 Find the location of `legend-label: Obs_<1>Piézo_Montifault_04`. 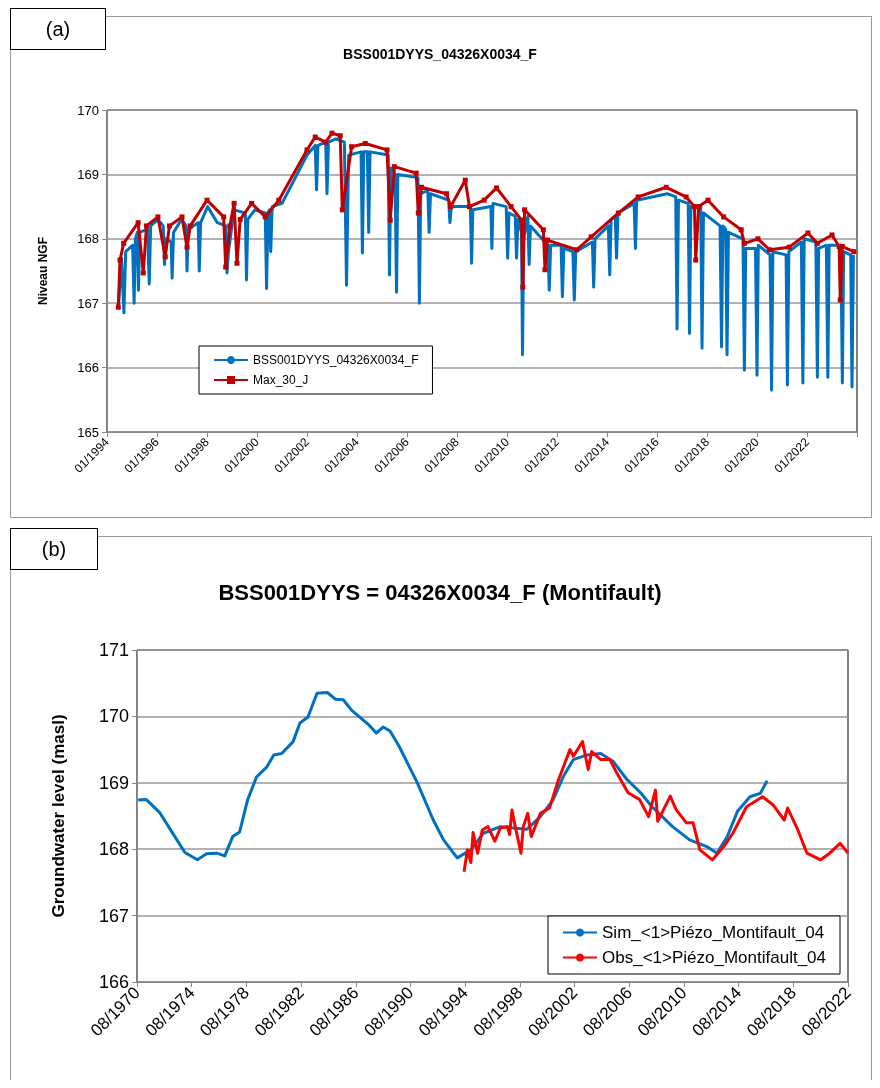

legend-label: Obs_<1>Piézo_Montifault_04 is located at coordinates (714, 957).